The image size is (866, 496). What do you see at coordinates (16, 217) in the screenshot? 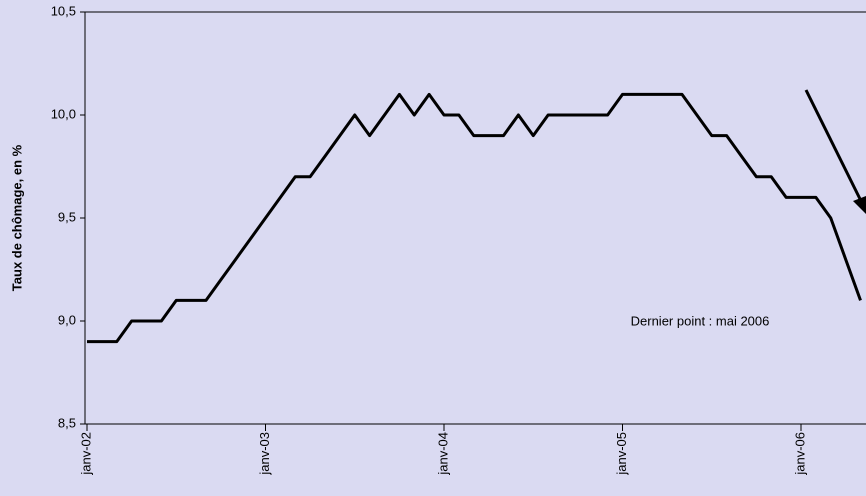
I see `y-axis-label: Taux de chômage, en %` at bounding box center [16, 217].